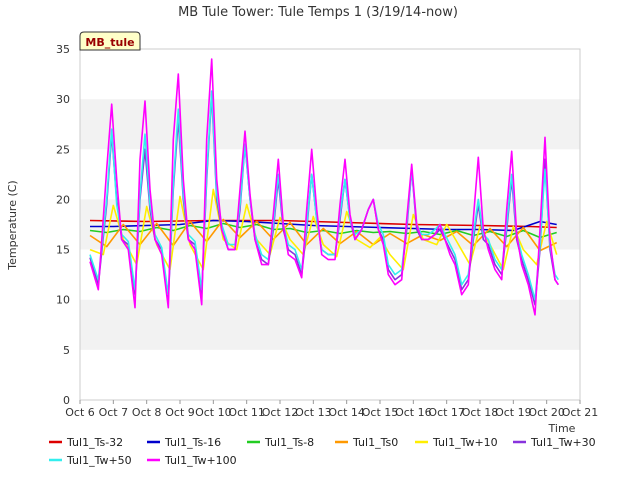 The image size is (640, 480). Describe the element at coordinates (413, 412) in the screenshot. I see `x-tick-label: Oct 16` at that location.